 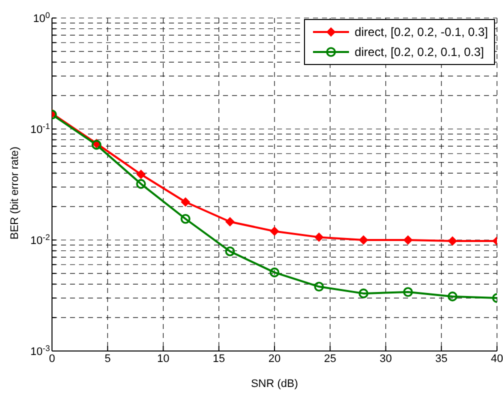 What do you see at coordinates (274, 358) in the screenshot?
I see `x-tick-label: 20` at bounding box center [274, 358].